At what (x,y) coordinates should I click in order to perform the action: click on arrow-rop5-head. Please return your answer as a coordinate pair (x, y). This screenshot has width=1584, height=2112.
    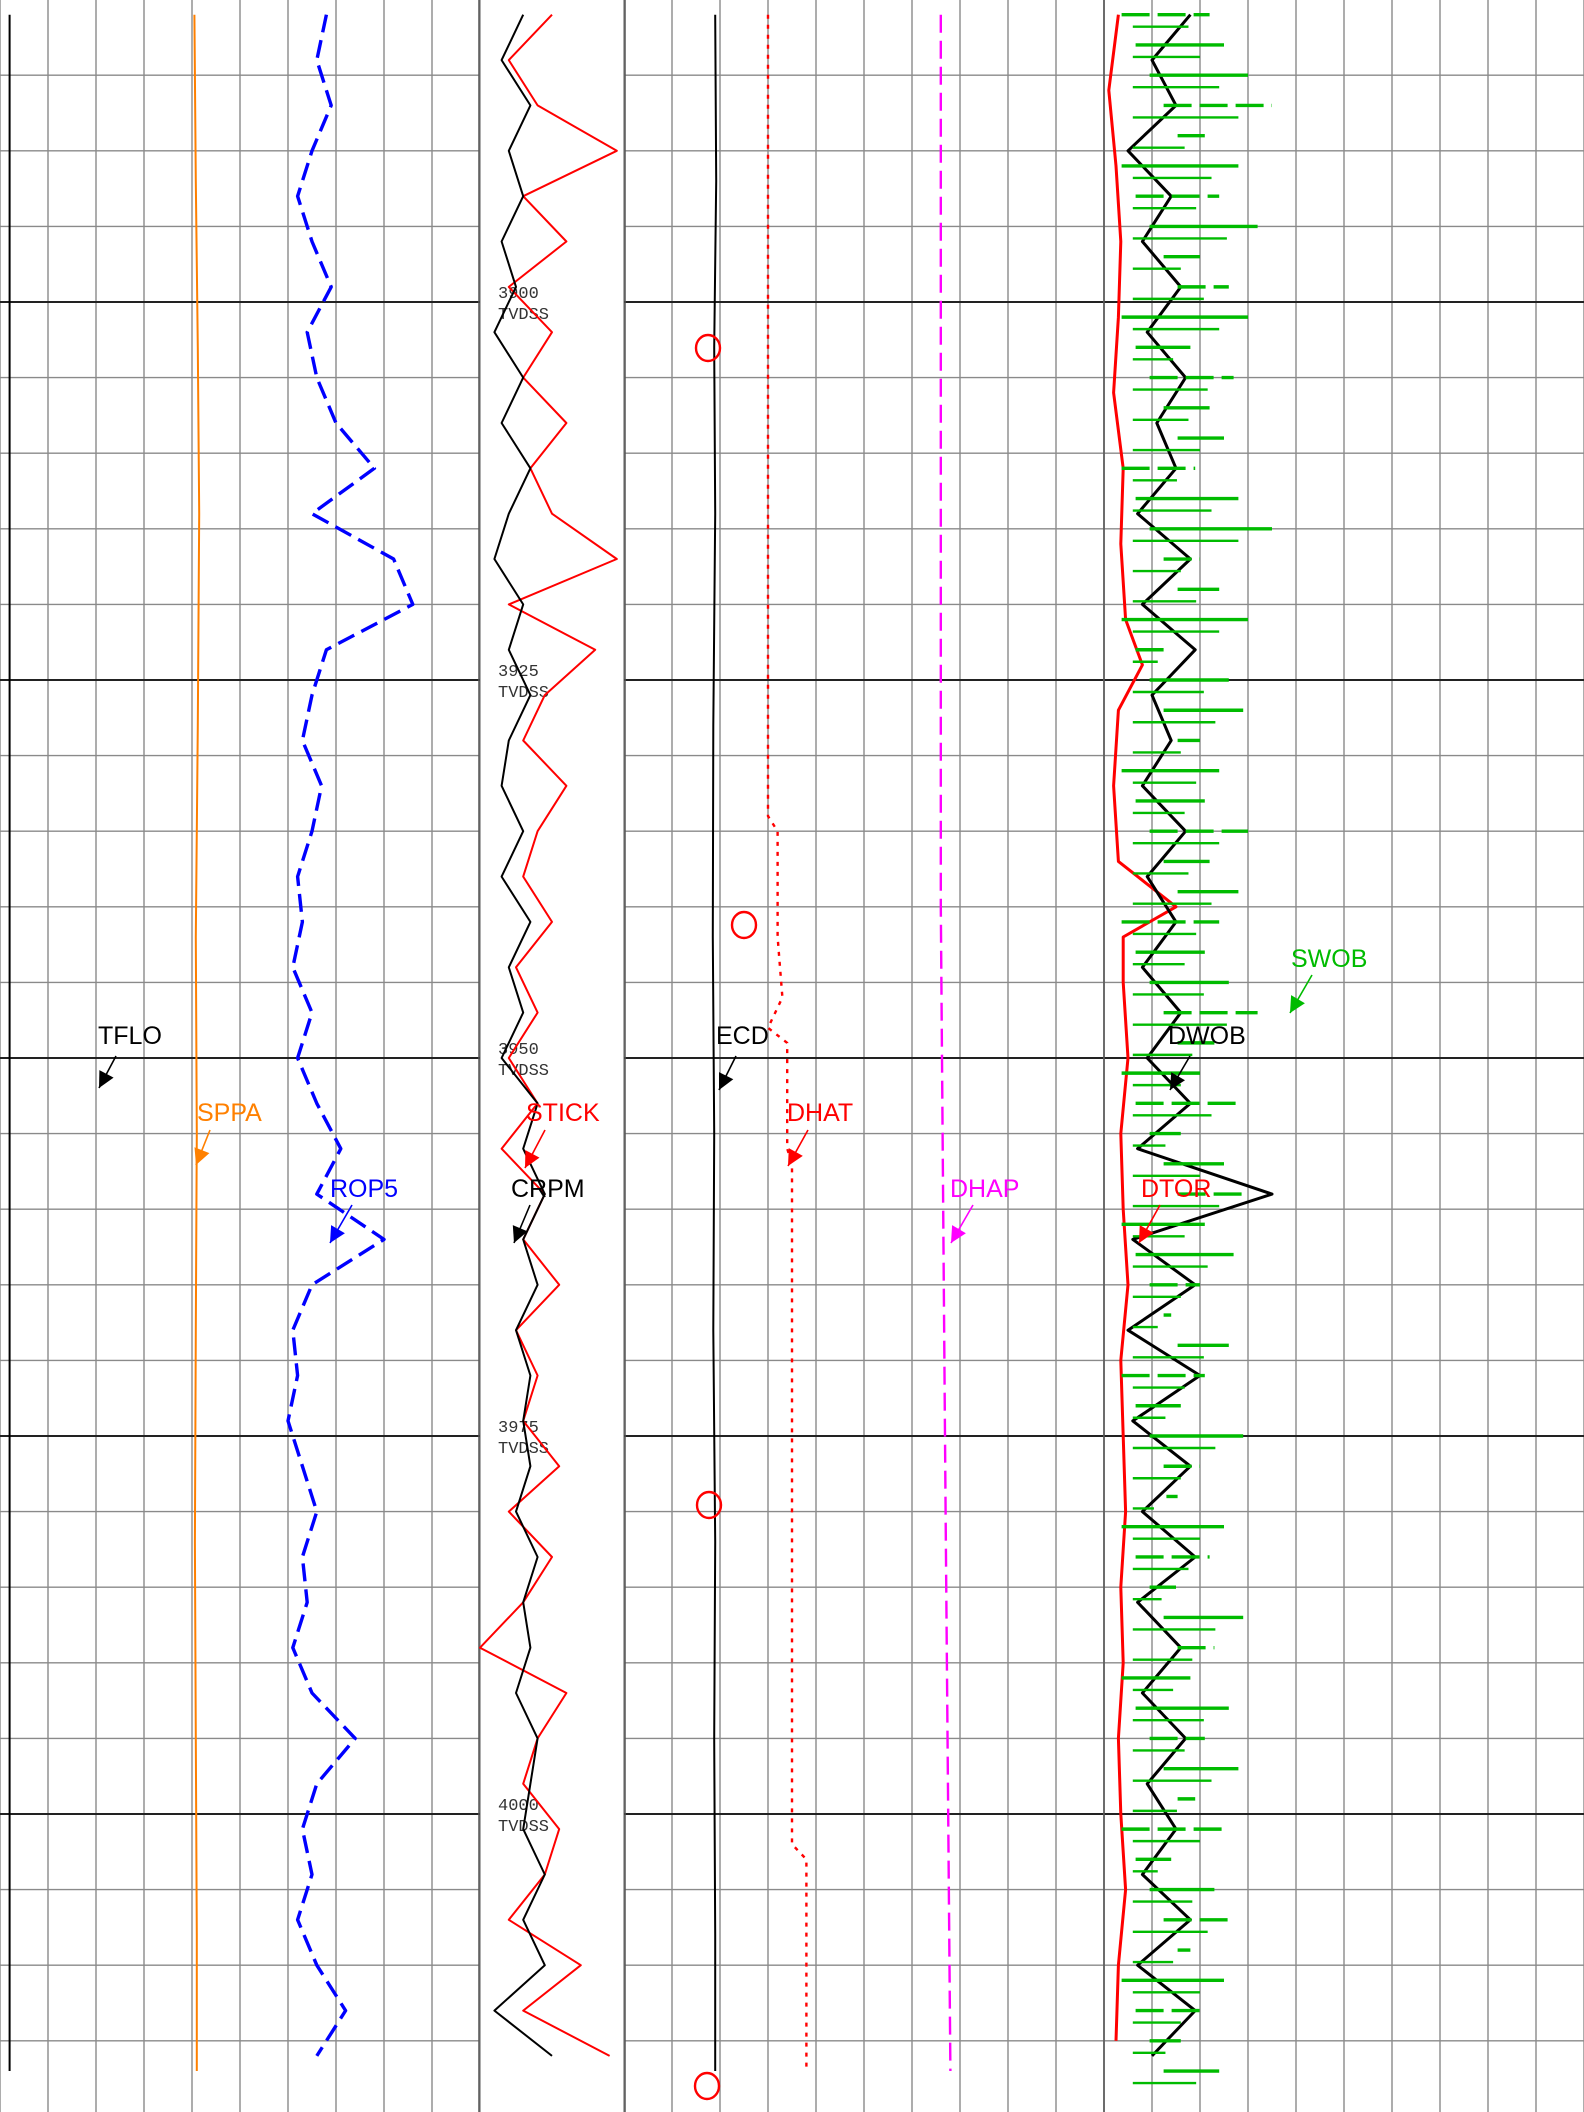
    Looking at the image, I should click on (337, 1234).